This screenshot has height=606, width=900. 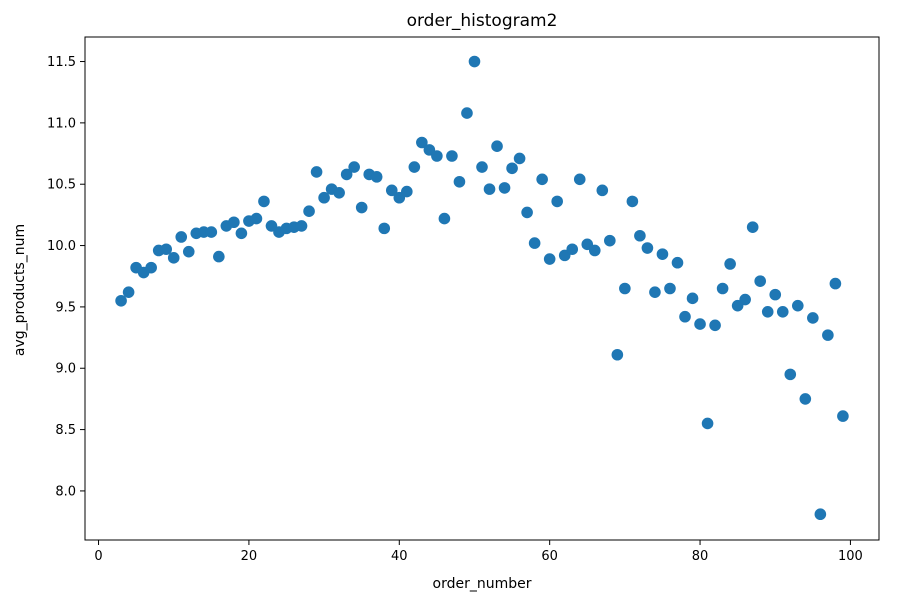 What do you see at coordinates (399, 556) in the screenshot?
I see `x-tick-label: 40` at bounding box center [399, 556].